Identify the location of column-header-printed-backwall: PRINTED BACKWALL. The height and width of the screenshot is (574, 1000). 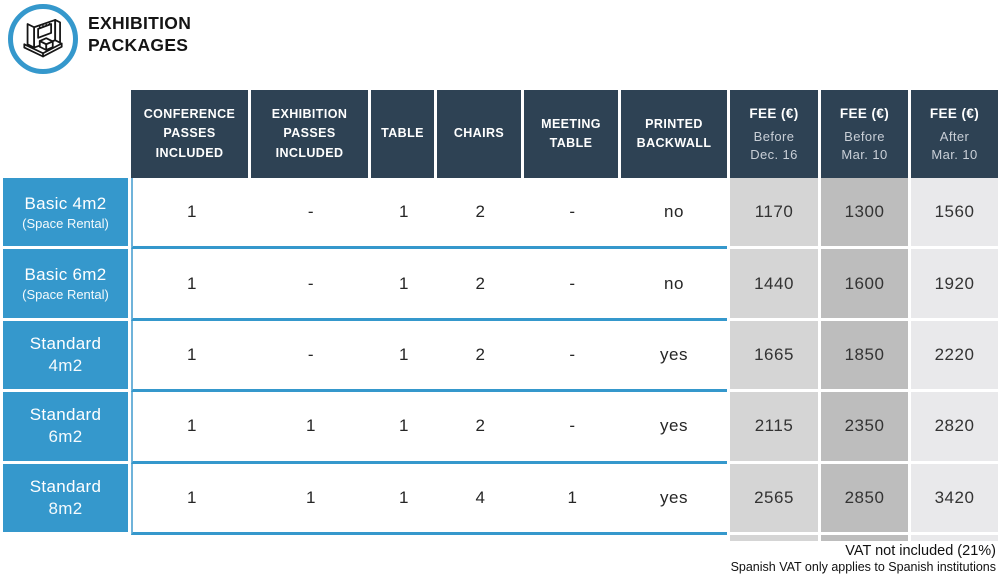
(674, 134).